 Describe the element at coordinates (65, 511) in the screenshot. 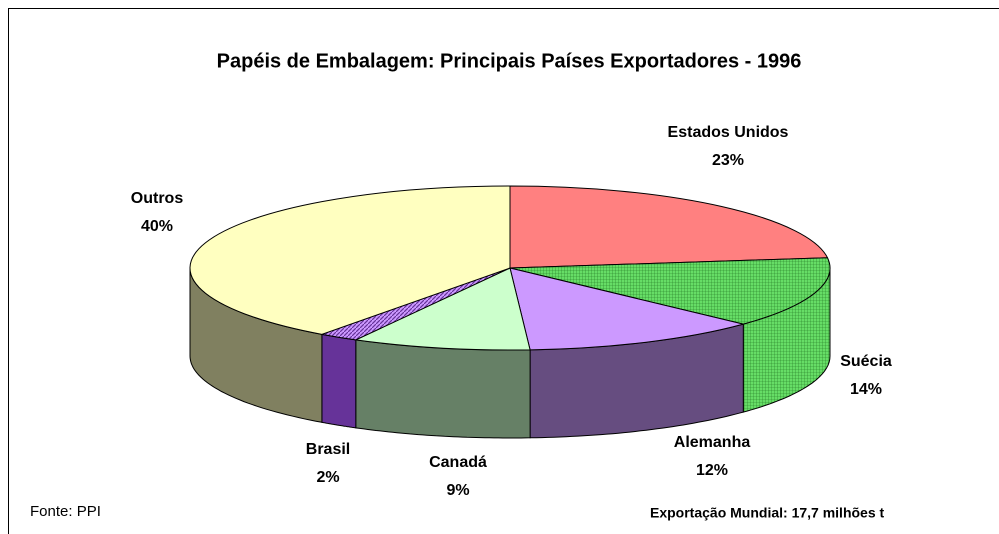

I see `source: Fonte: PPI` at that location.